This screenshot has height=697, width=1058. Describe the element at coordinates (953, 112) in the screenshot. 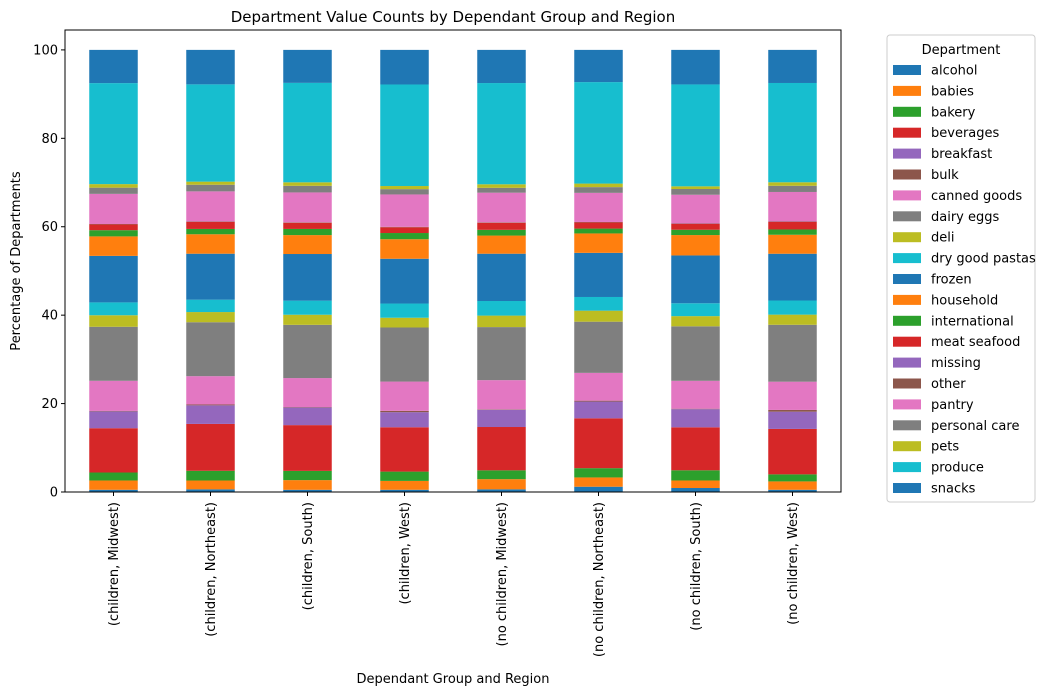

I see `legend-label: bakery` at that location.